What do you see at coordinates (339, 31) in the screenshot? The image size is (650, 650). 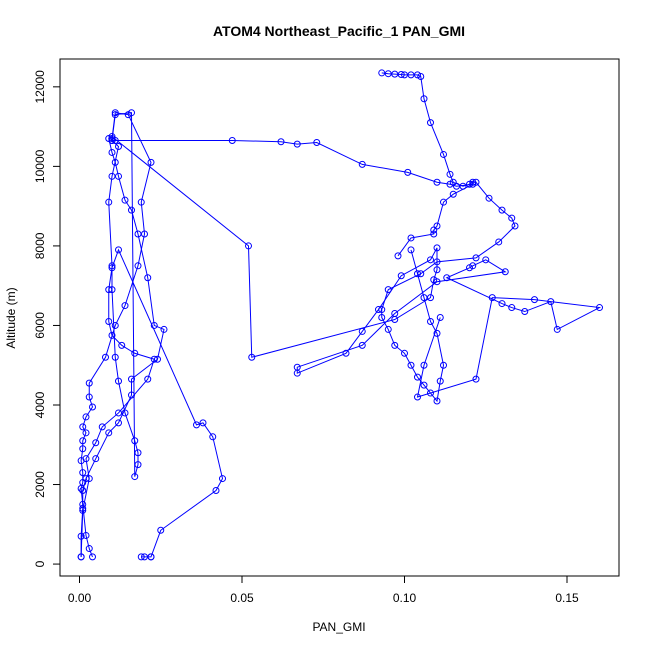 I see `chart-title: ATOM4 Northeast_Pacific_1 PAN_GMI` at bounding box center [339, 31].